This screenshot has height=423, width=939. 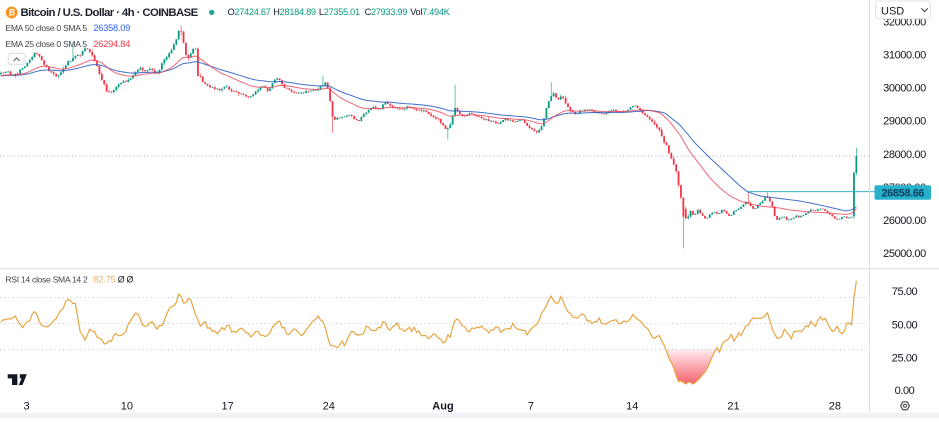 I want to click on svg-text: B, so click(x=12, y=12).